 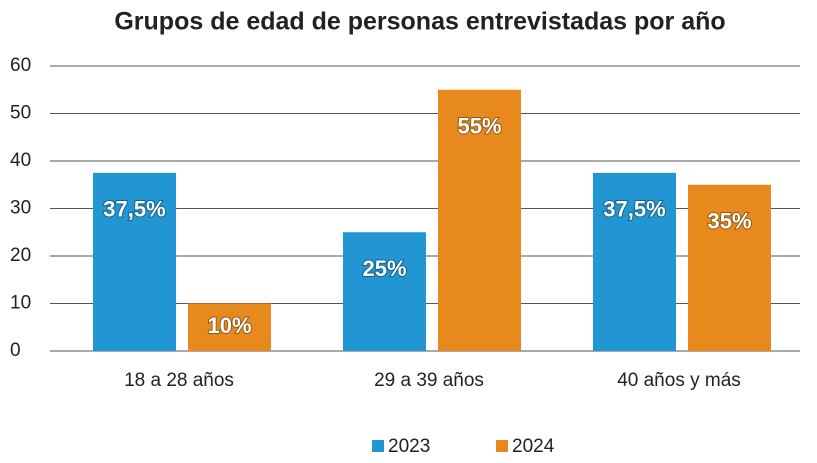 What do you see at coordinates (533, 446) in the screenshot?
I see `legend-label: 2024` at bounding box center [533, 446].